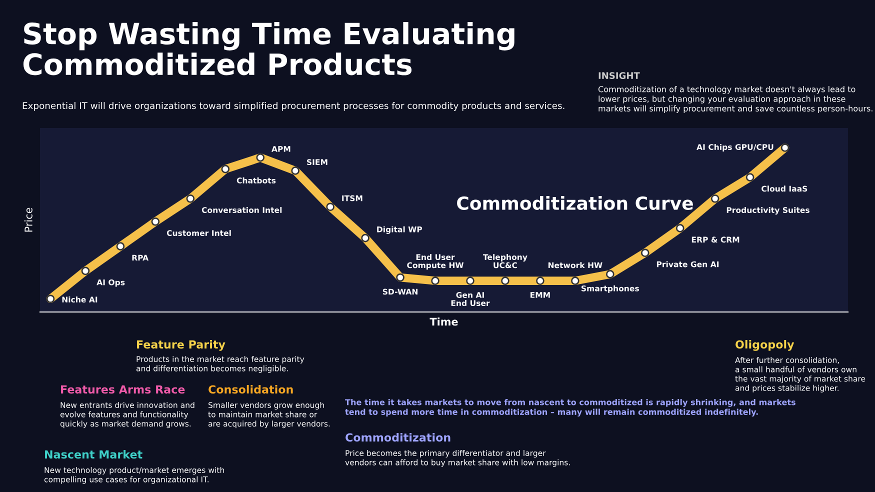  Describe the element at coordinates (398, 437) in the screenshot. I see `text: Commoditization` at that location.